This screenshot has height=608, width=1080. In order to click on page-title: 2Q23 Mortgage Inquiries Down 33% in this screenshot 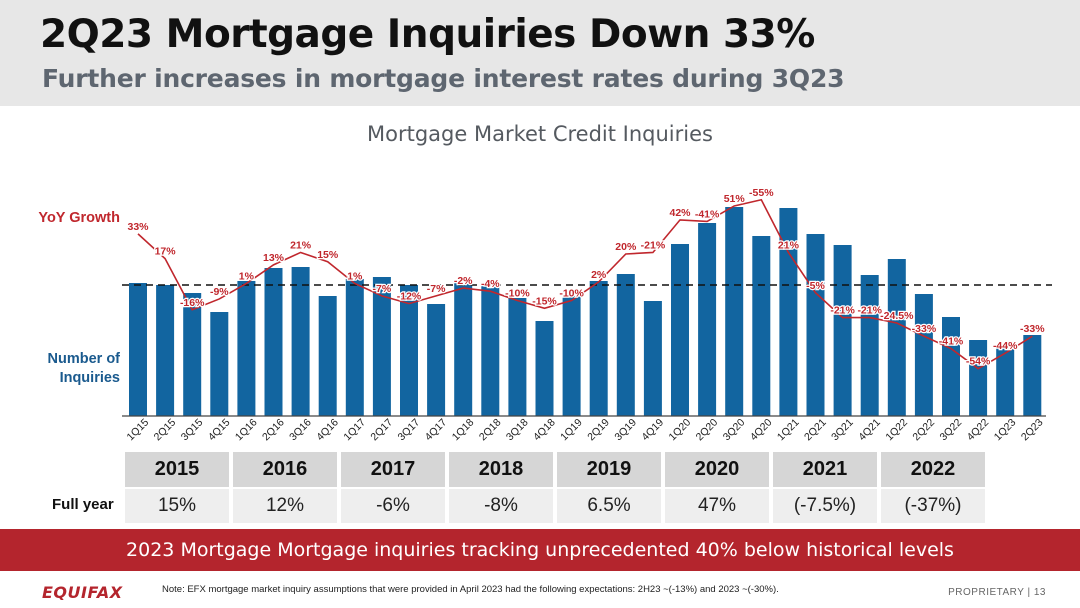, I will do `click(427, 34)`.